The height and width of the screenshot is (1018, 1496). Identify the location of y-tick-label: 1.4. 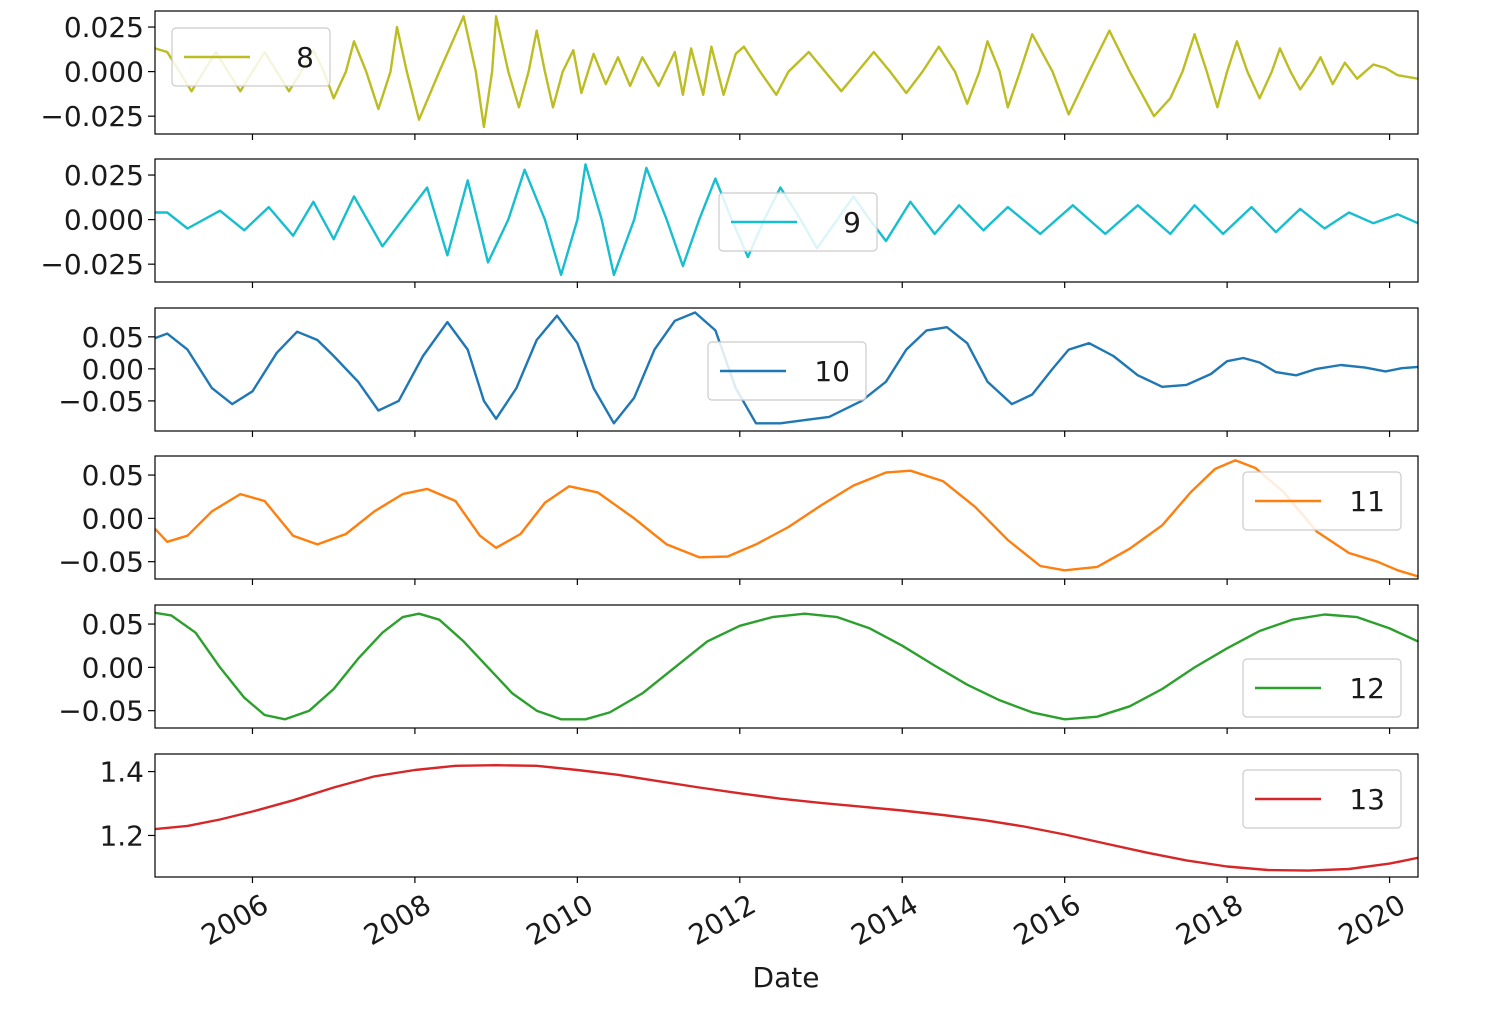
(121, 772).